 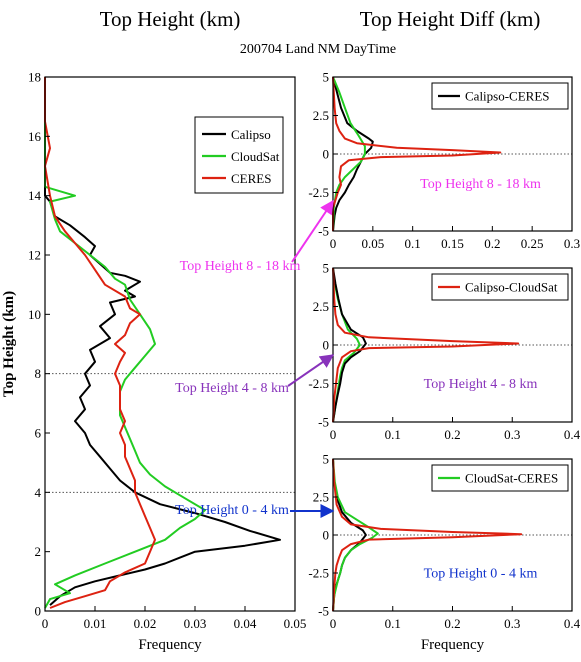 What do you see at coordinates (326, 77) in the screenshot?
I see `diff1-y-tick-label: 5` at bounding box center [326, 77].